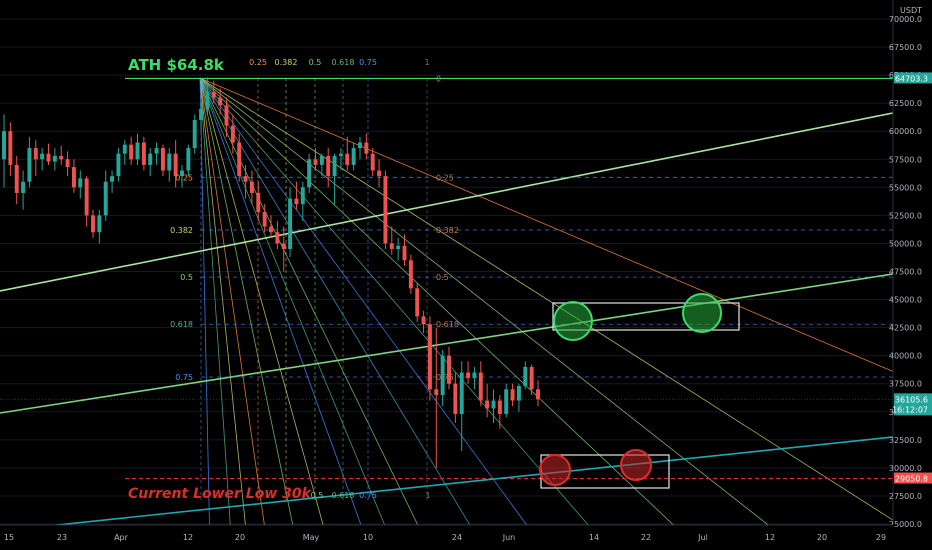 This screenshot has height=550, width=932. Describe the element at coordinates (317, 495) in the screenshot. I see `fib-label-bottom: 0.5` at that location.